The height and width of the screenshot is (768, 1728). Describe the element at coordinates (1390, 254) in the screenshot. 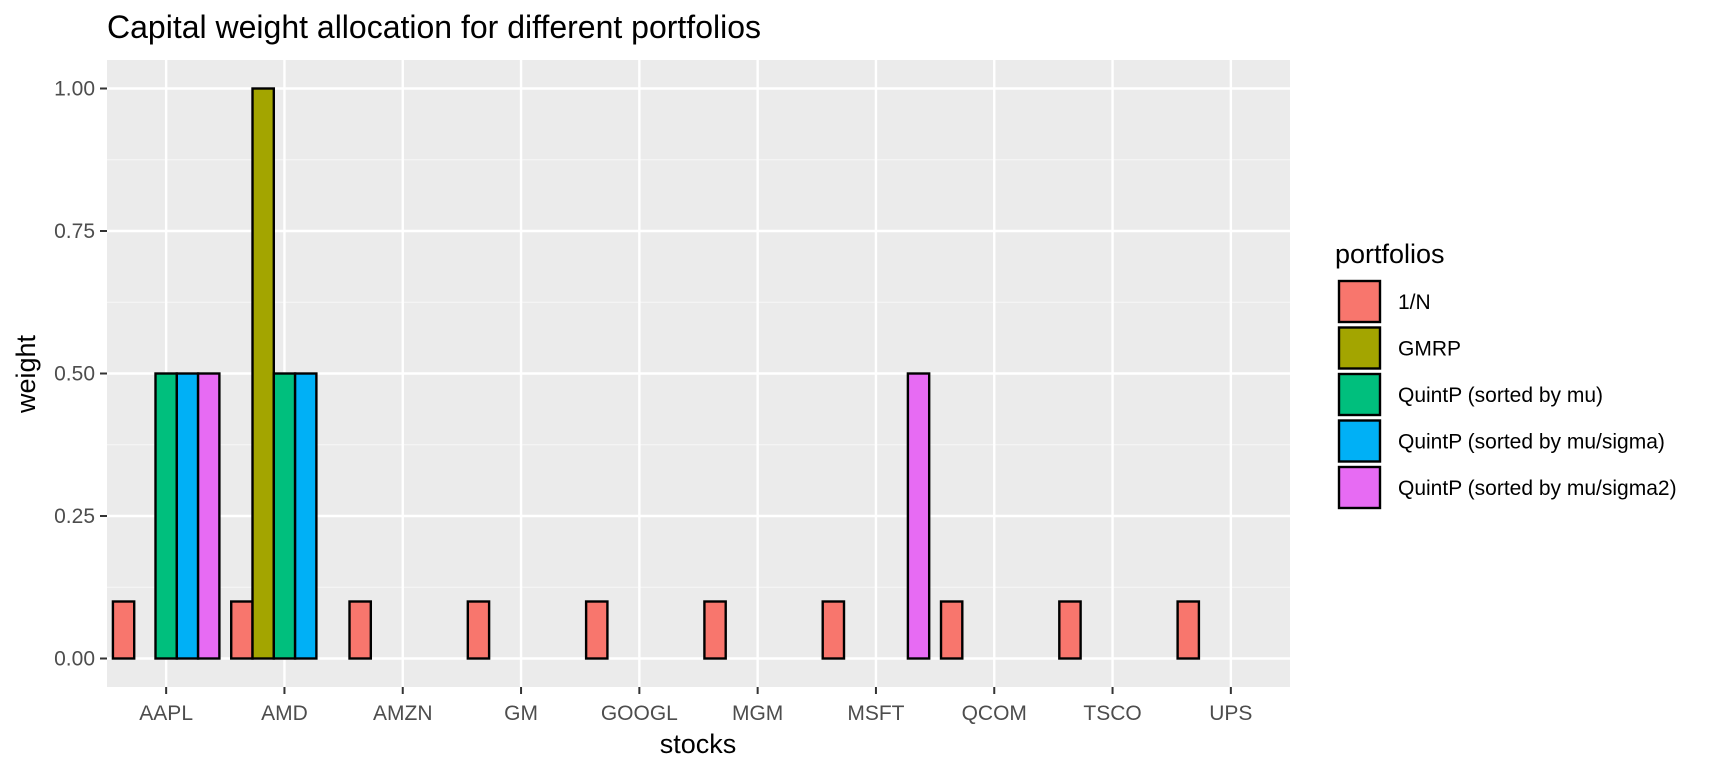

I see `legend-title: portfolios` at that location.